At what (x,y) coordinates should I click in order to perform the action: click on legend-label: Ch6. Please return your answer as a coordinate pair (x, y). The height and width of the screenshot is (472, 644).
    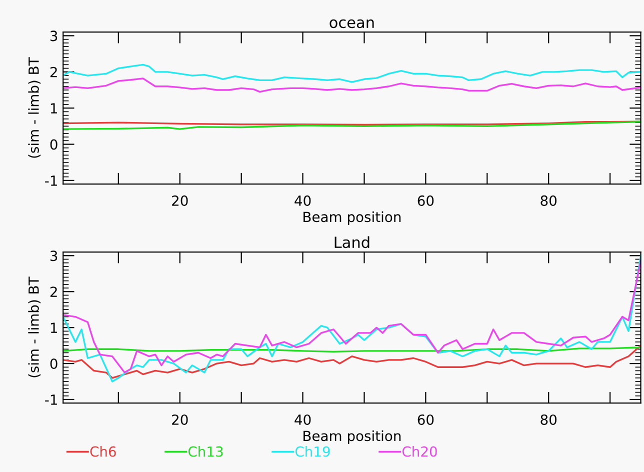
    Looking at the image, I should click on (103, 451).